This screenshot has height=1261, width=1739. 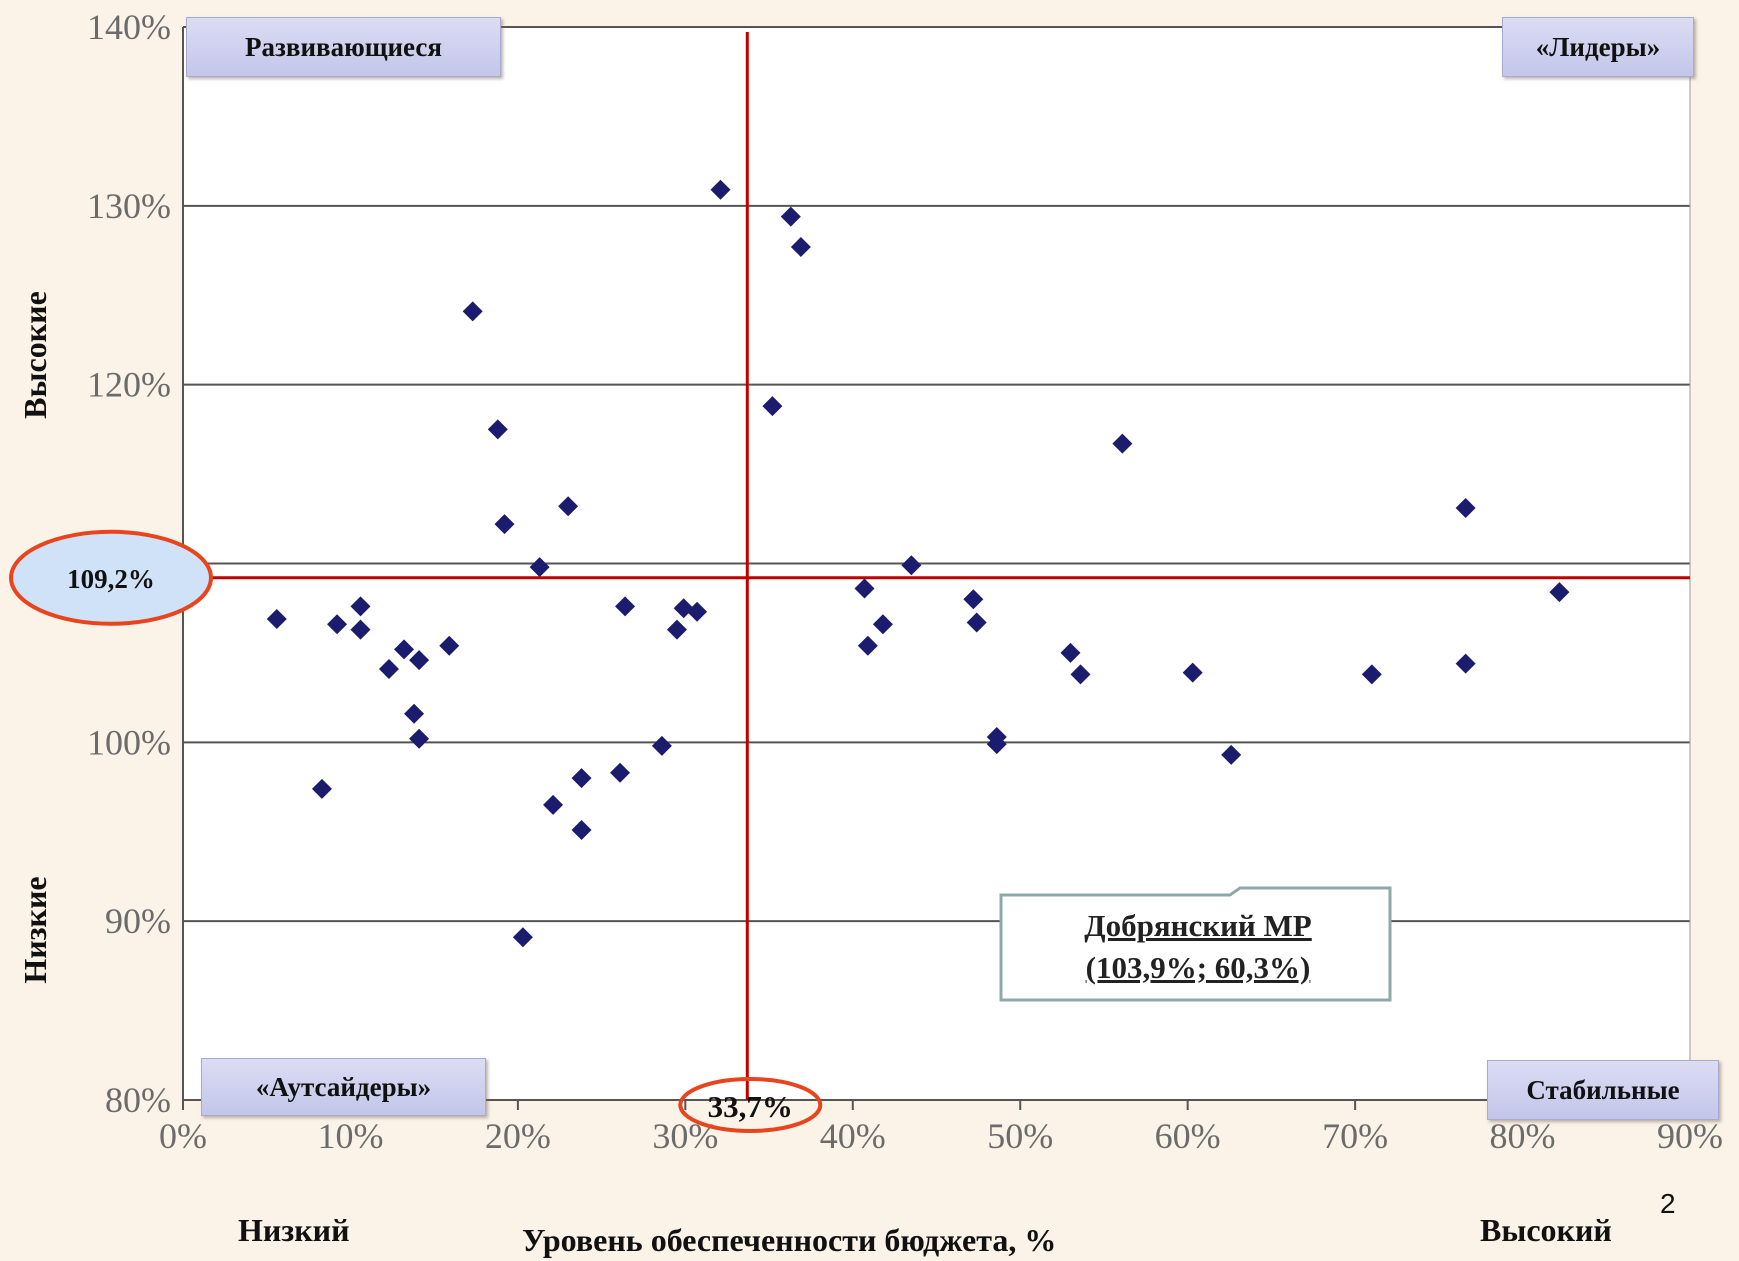 What do you see at coordinates (789, 1240) in the screenshot?
I see `x-axis-title: Уровень обеспеченности бюджета, %` at bounding box center [789, 1240].